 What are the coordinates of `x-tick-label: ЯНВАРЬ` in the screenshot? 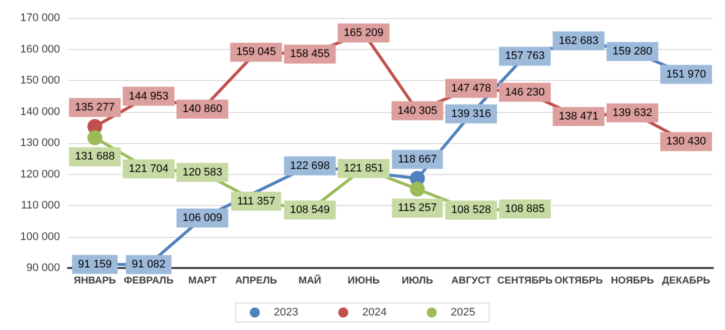 It's located at (95, 281).